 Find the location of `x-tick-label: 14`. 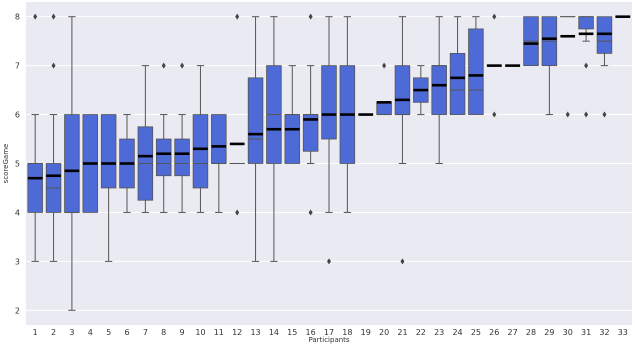

x-tick-label: 14 is located at coordinates (274, 332).